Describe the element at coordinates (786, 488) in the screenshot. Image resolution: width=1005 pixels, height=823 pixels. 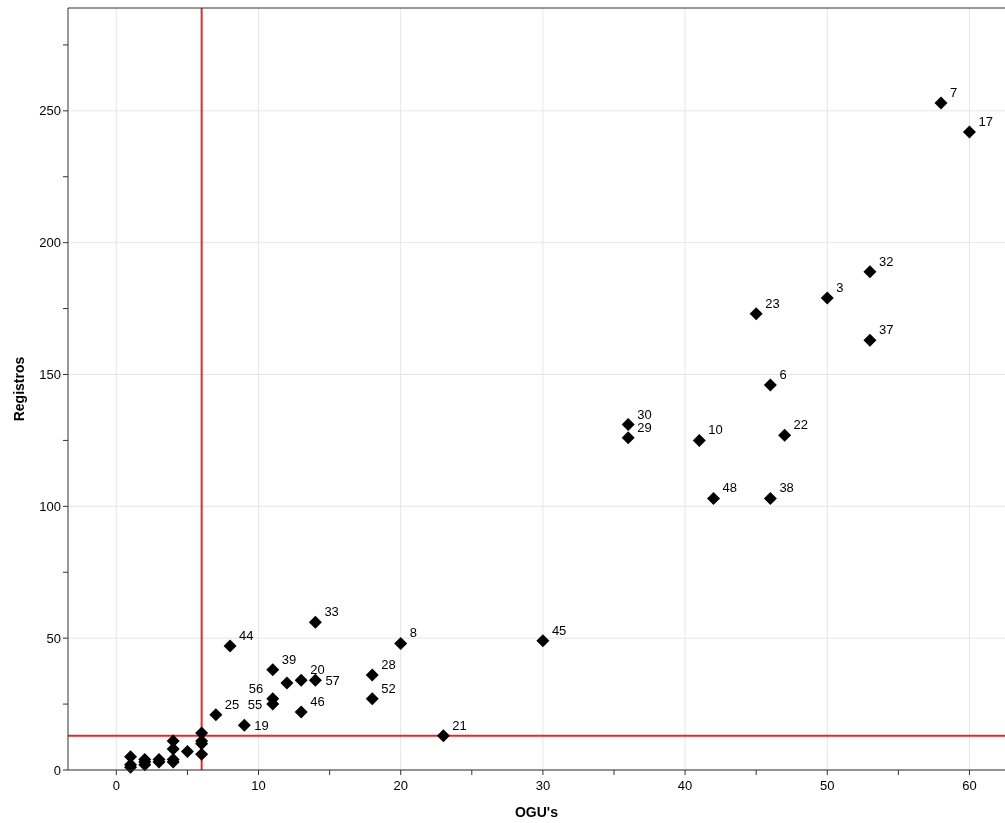
I see `annotation: 38` at that location.